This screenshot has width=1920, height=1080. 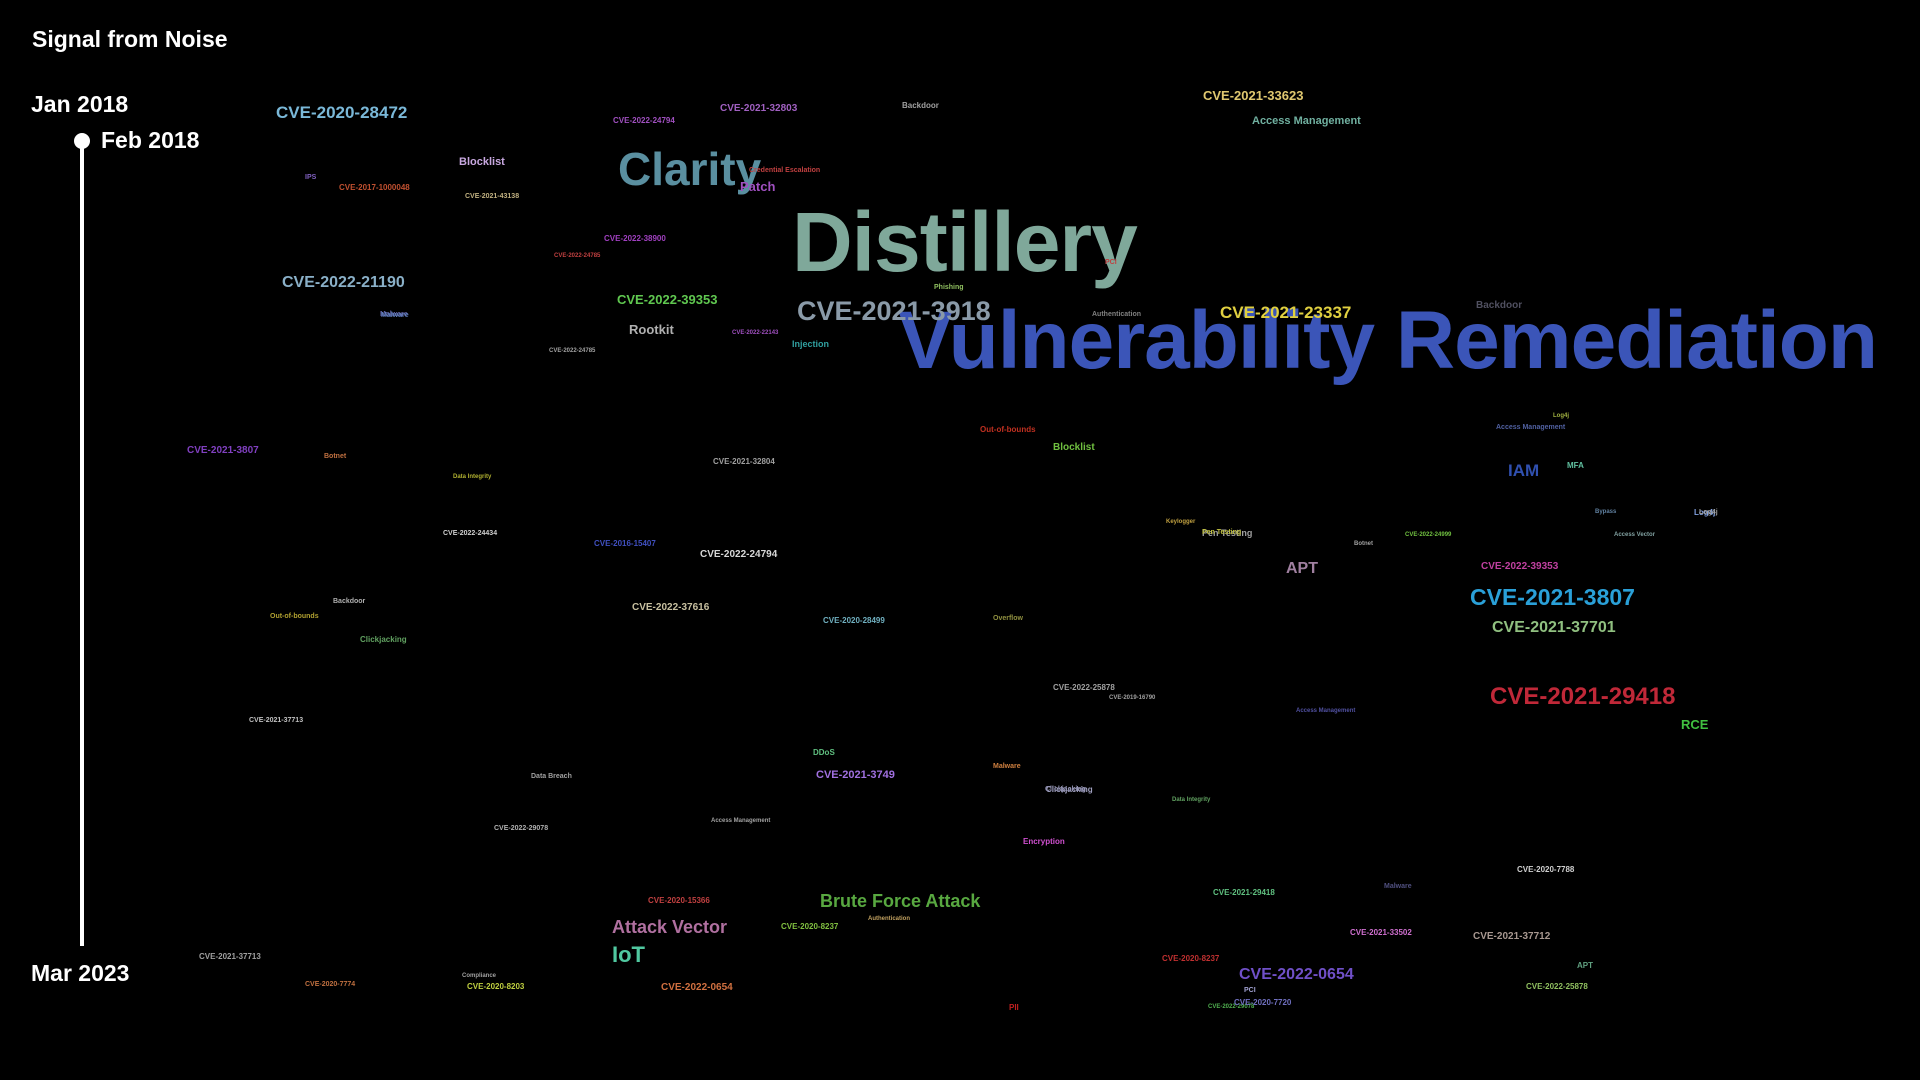 What do you see at coordinates (1575, 465) in the screenshot?
I see `cloud-term: MFA` at bounding box center [1575, 465].